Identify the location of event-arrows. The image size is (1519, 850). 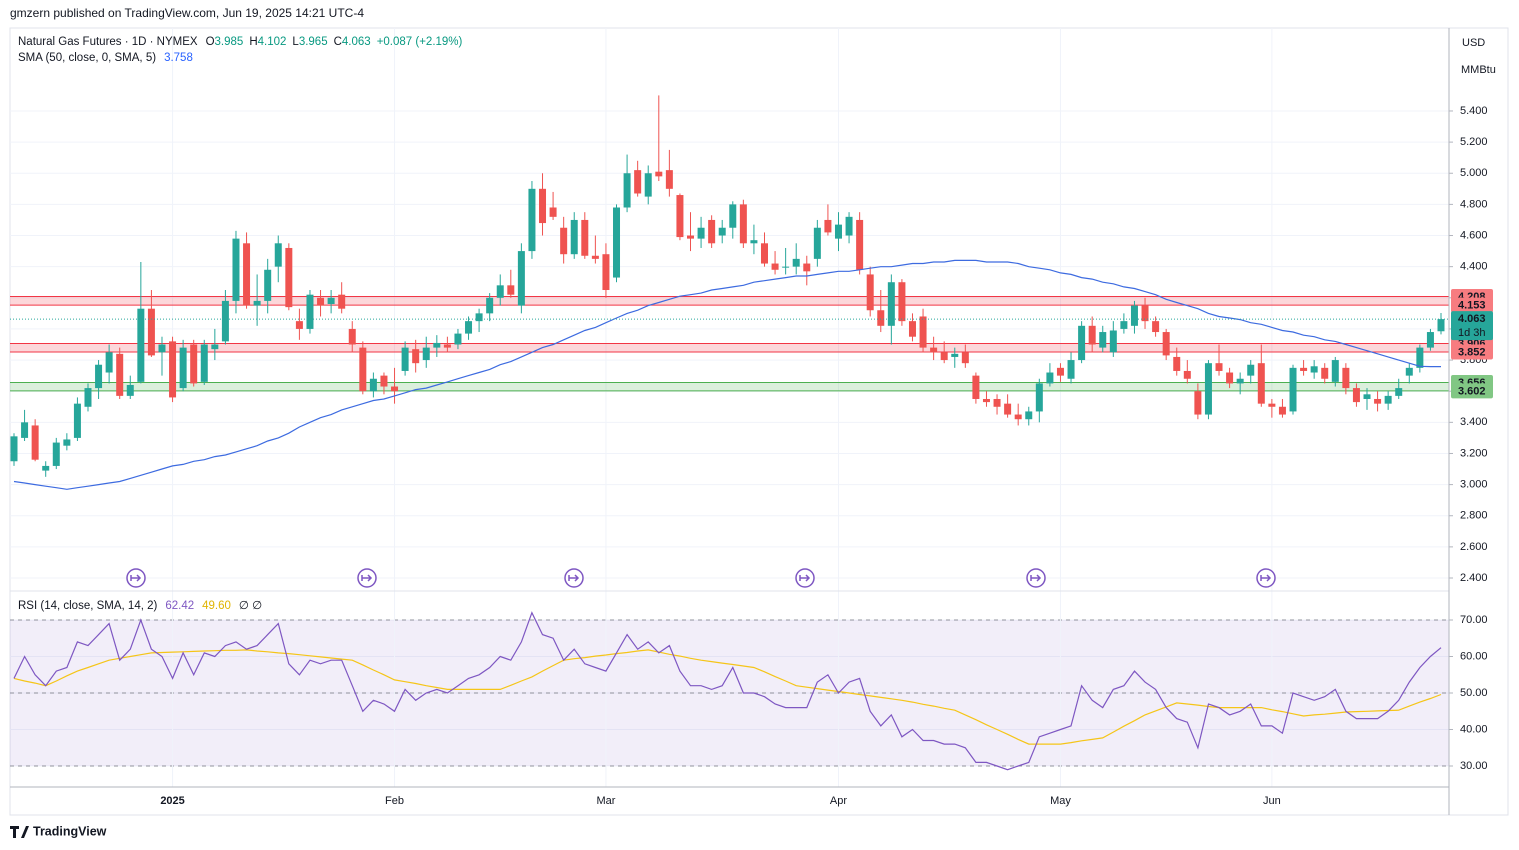
(701, 578).